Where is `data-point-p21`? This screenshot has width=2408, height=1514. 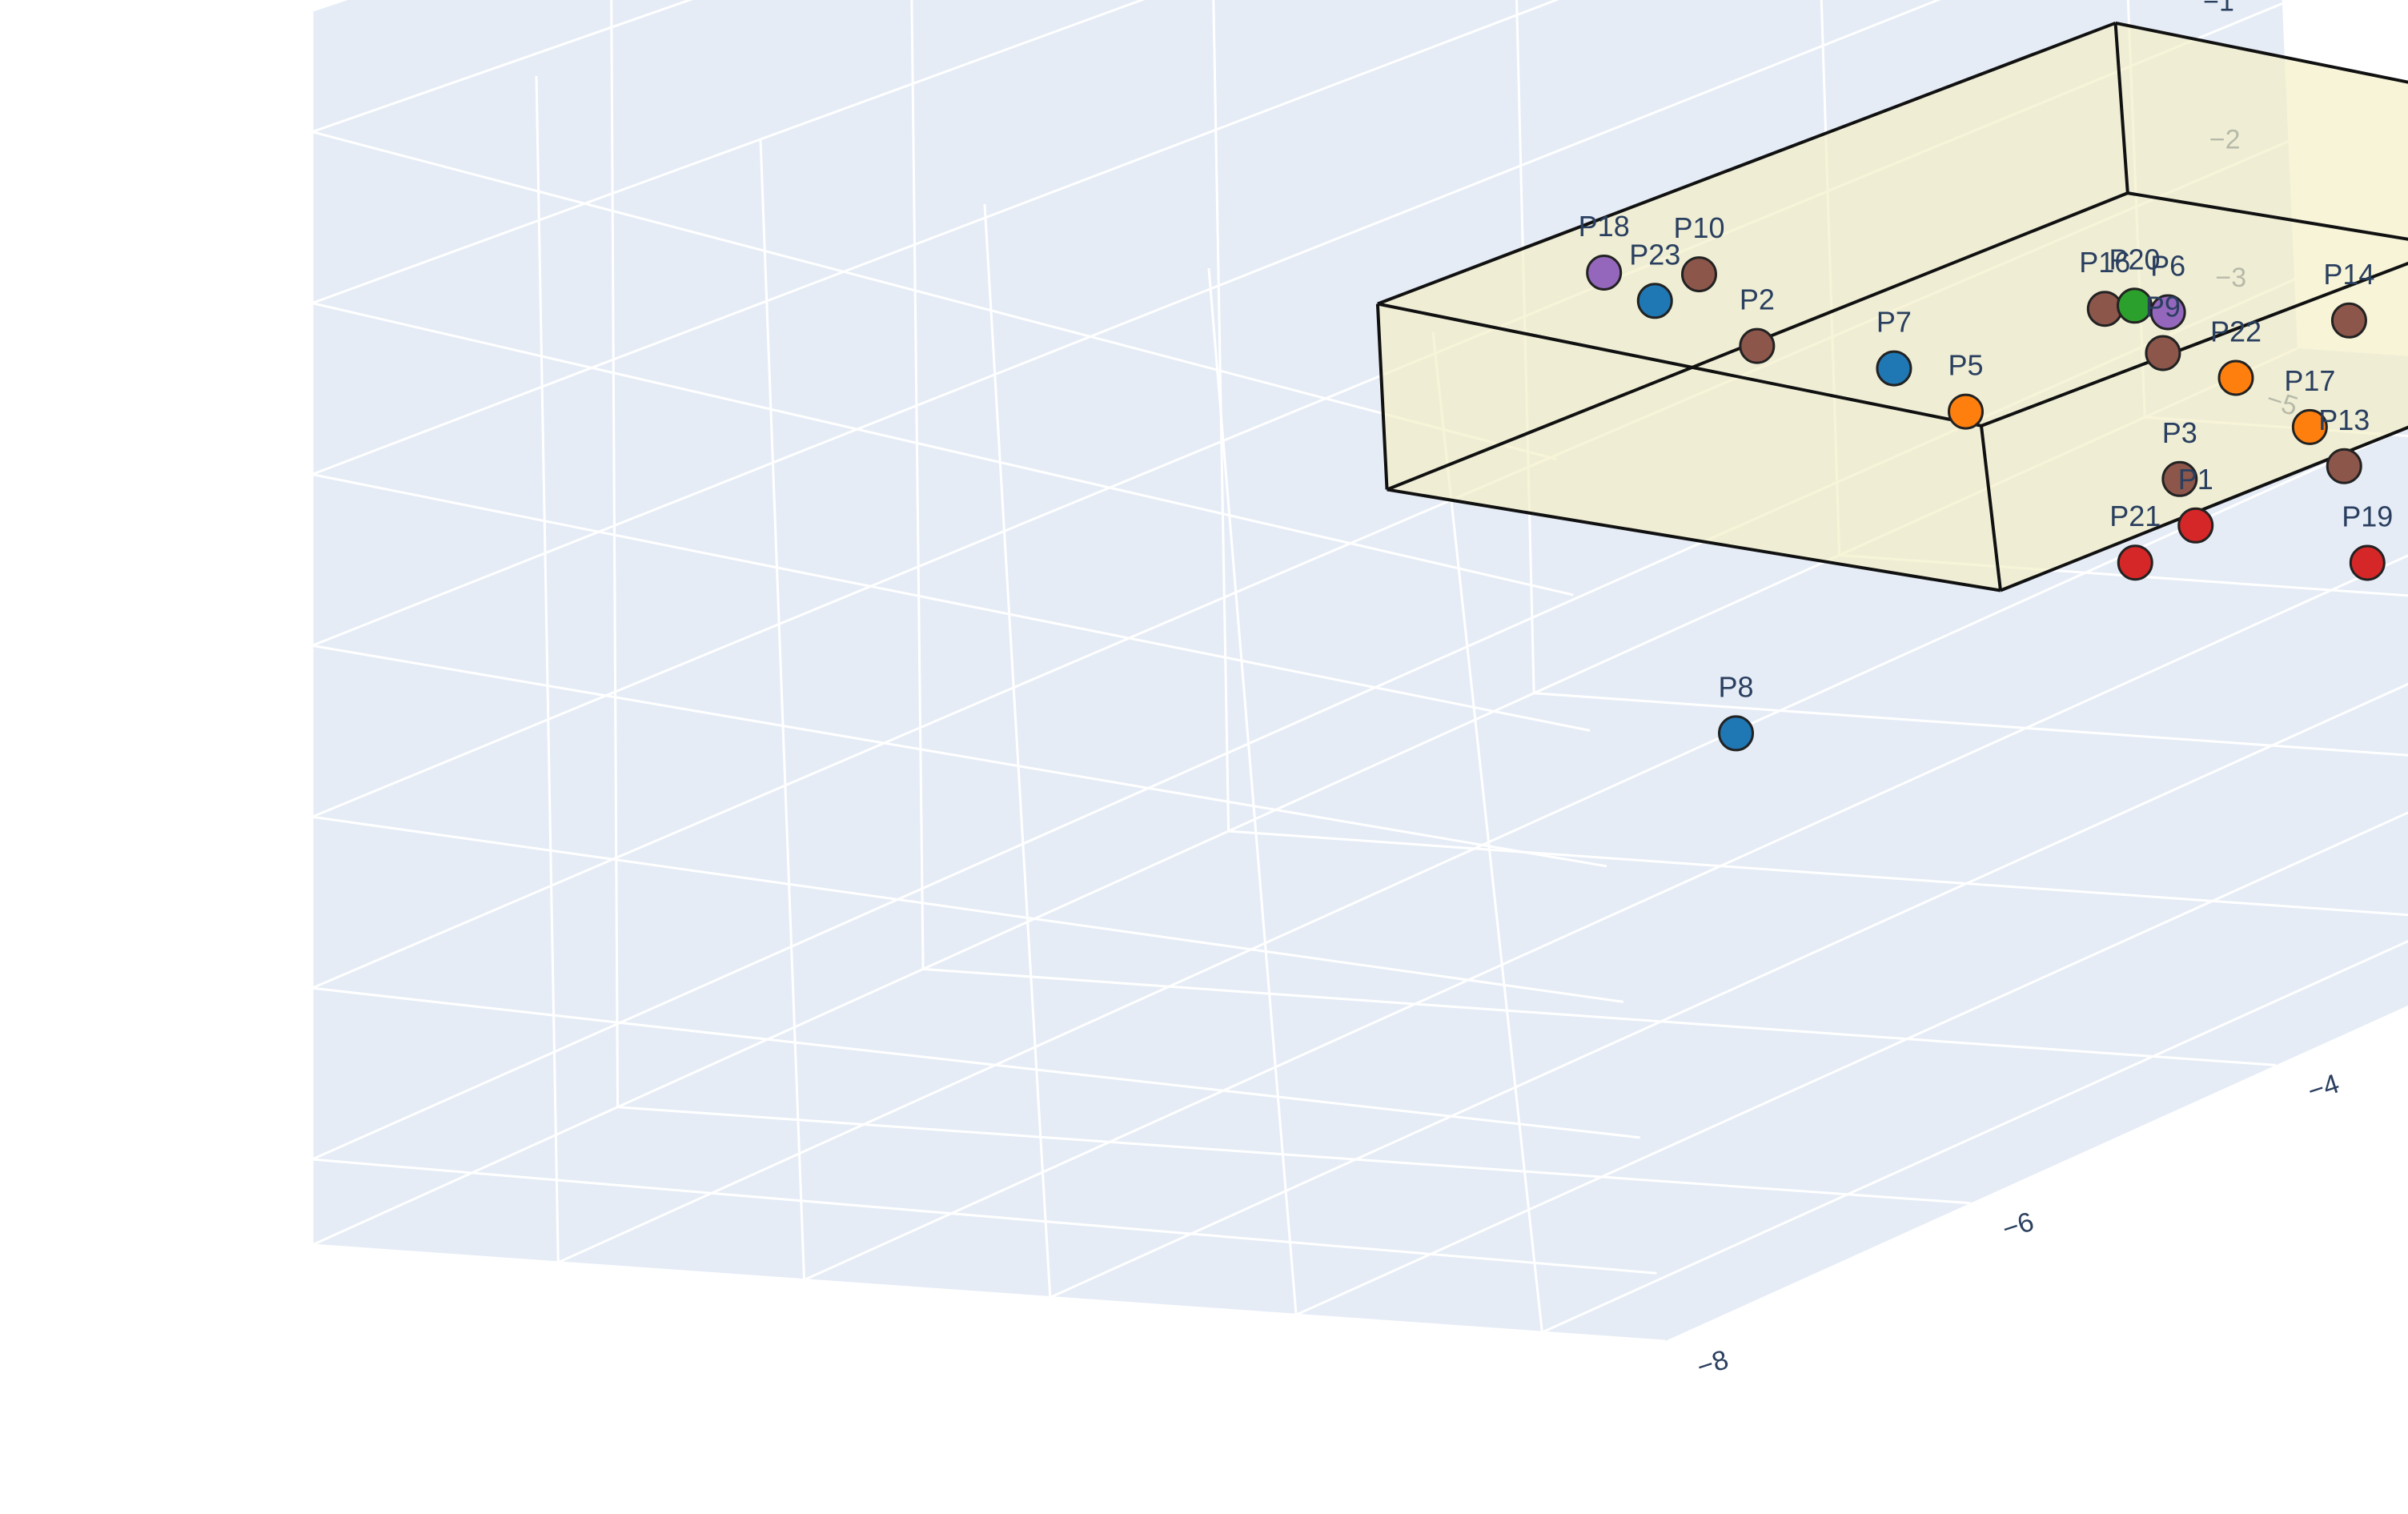
data-point-p21 is located at coordinates (2135, 562).